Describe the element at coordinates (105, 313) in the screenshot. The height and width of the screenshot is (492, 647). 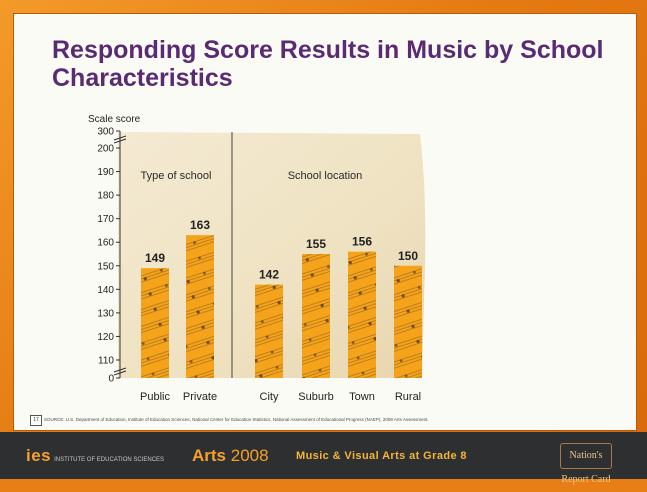
I see `y-tick-label: 130` at that location.